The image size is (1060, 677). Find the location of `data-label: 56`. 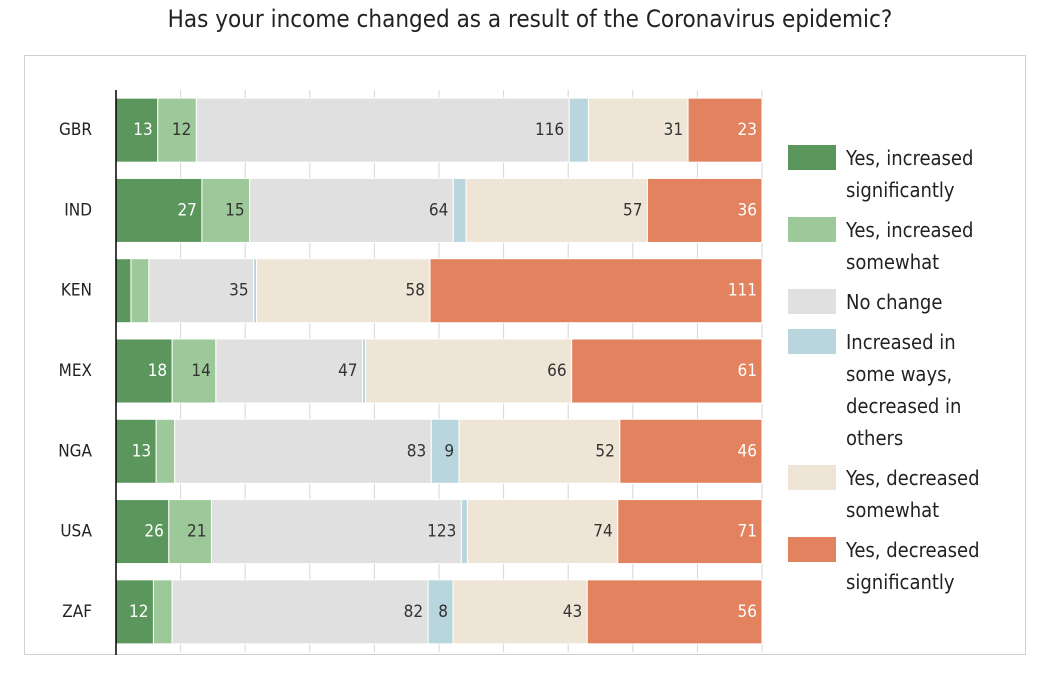

data-label: 56 is located at coordinates (747, 612).